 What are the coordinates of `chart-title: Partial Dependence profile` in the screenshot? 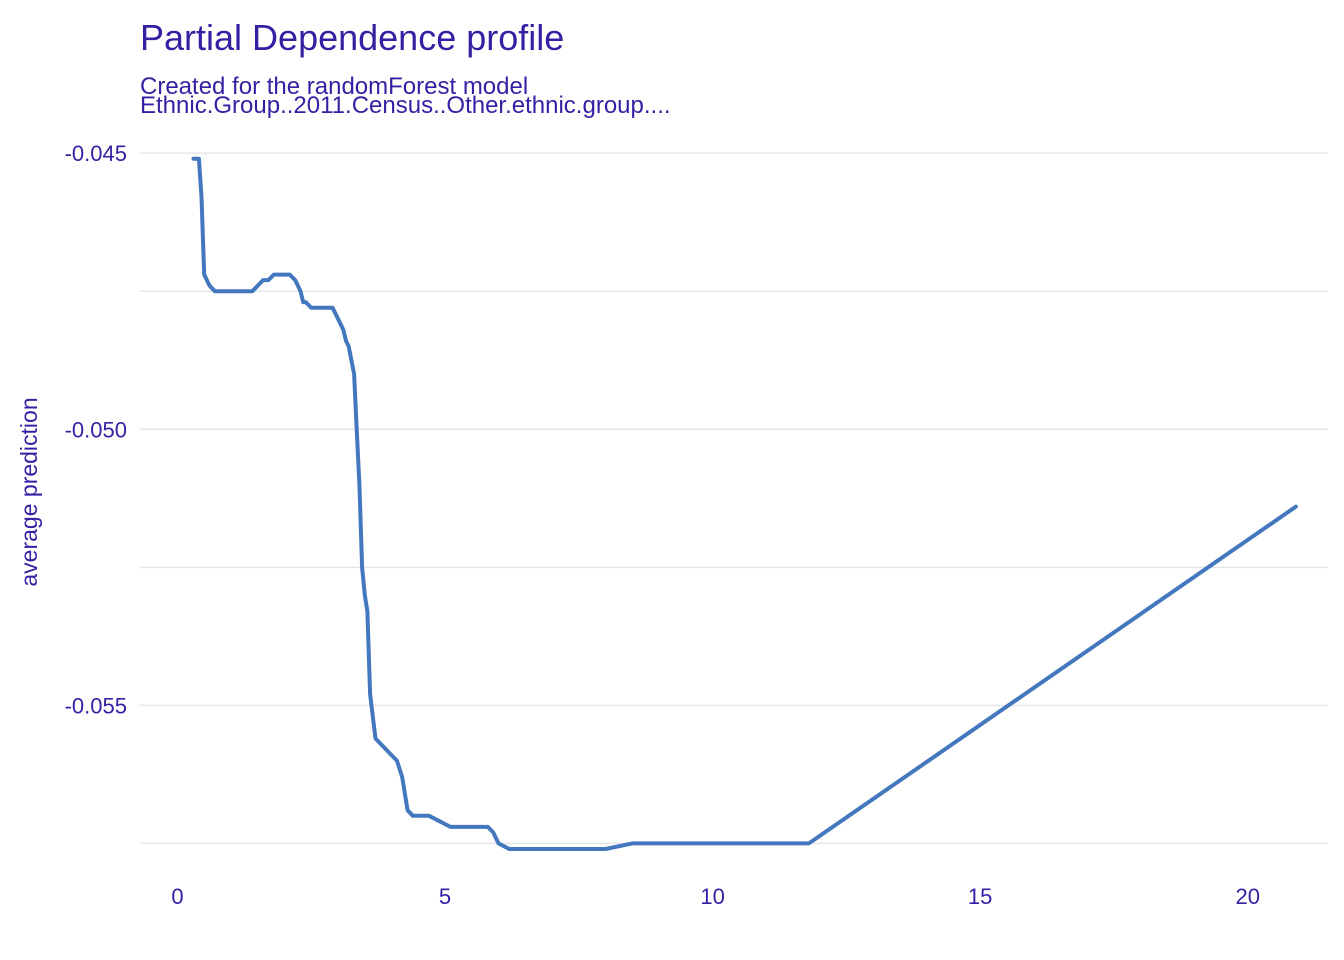 It's located at (352, 37).